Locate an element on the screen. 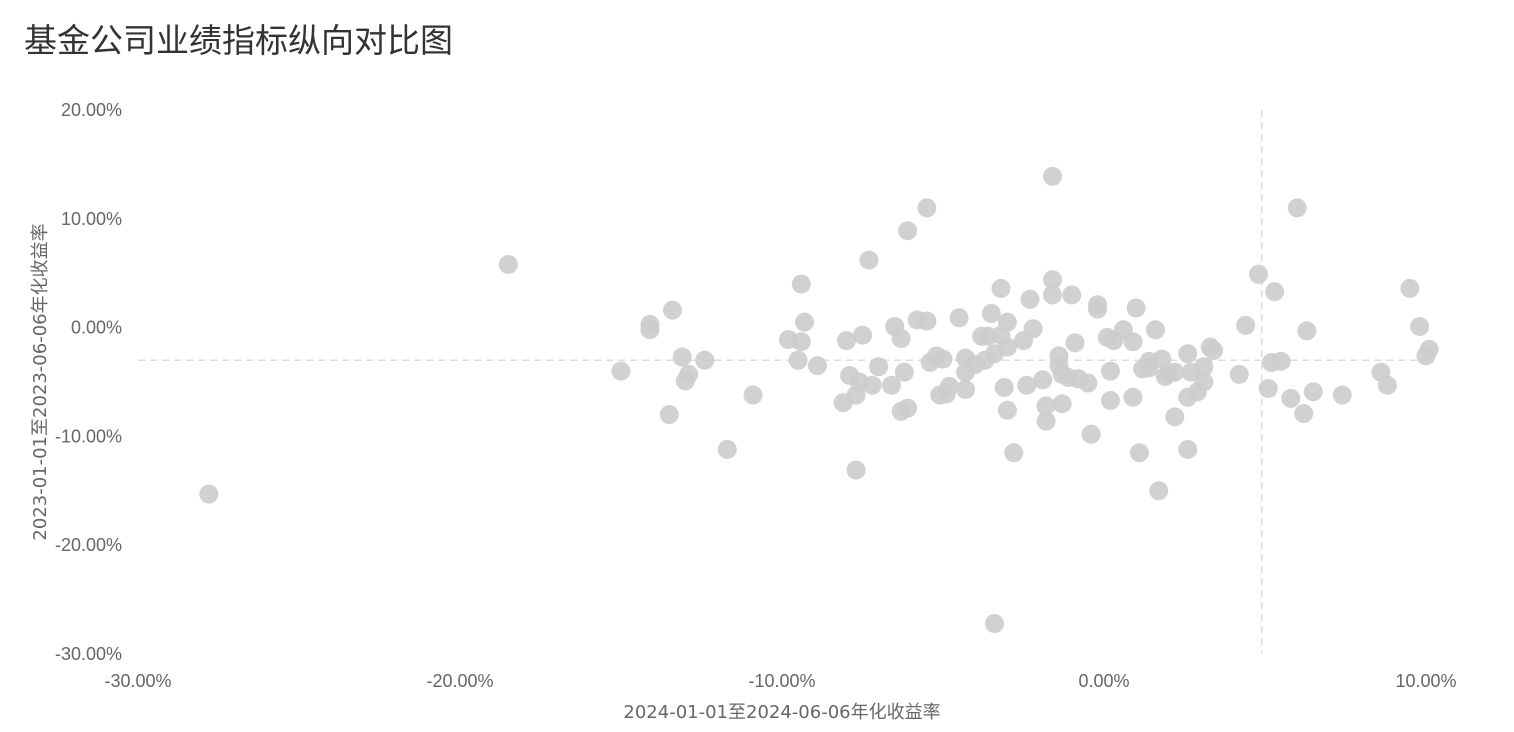 This screenshot has width=1514, height=732. y-tick-label: -30.00% is located at coordinates (88, 654).